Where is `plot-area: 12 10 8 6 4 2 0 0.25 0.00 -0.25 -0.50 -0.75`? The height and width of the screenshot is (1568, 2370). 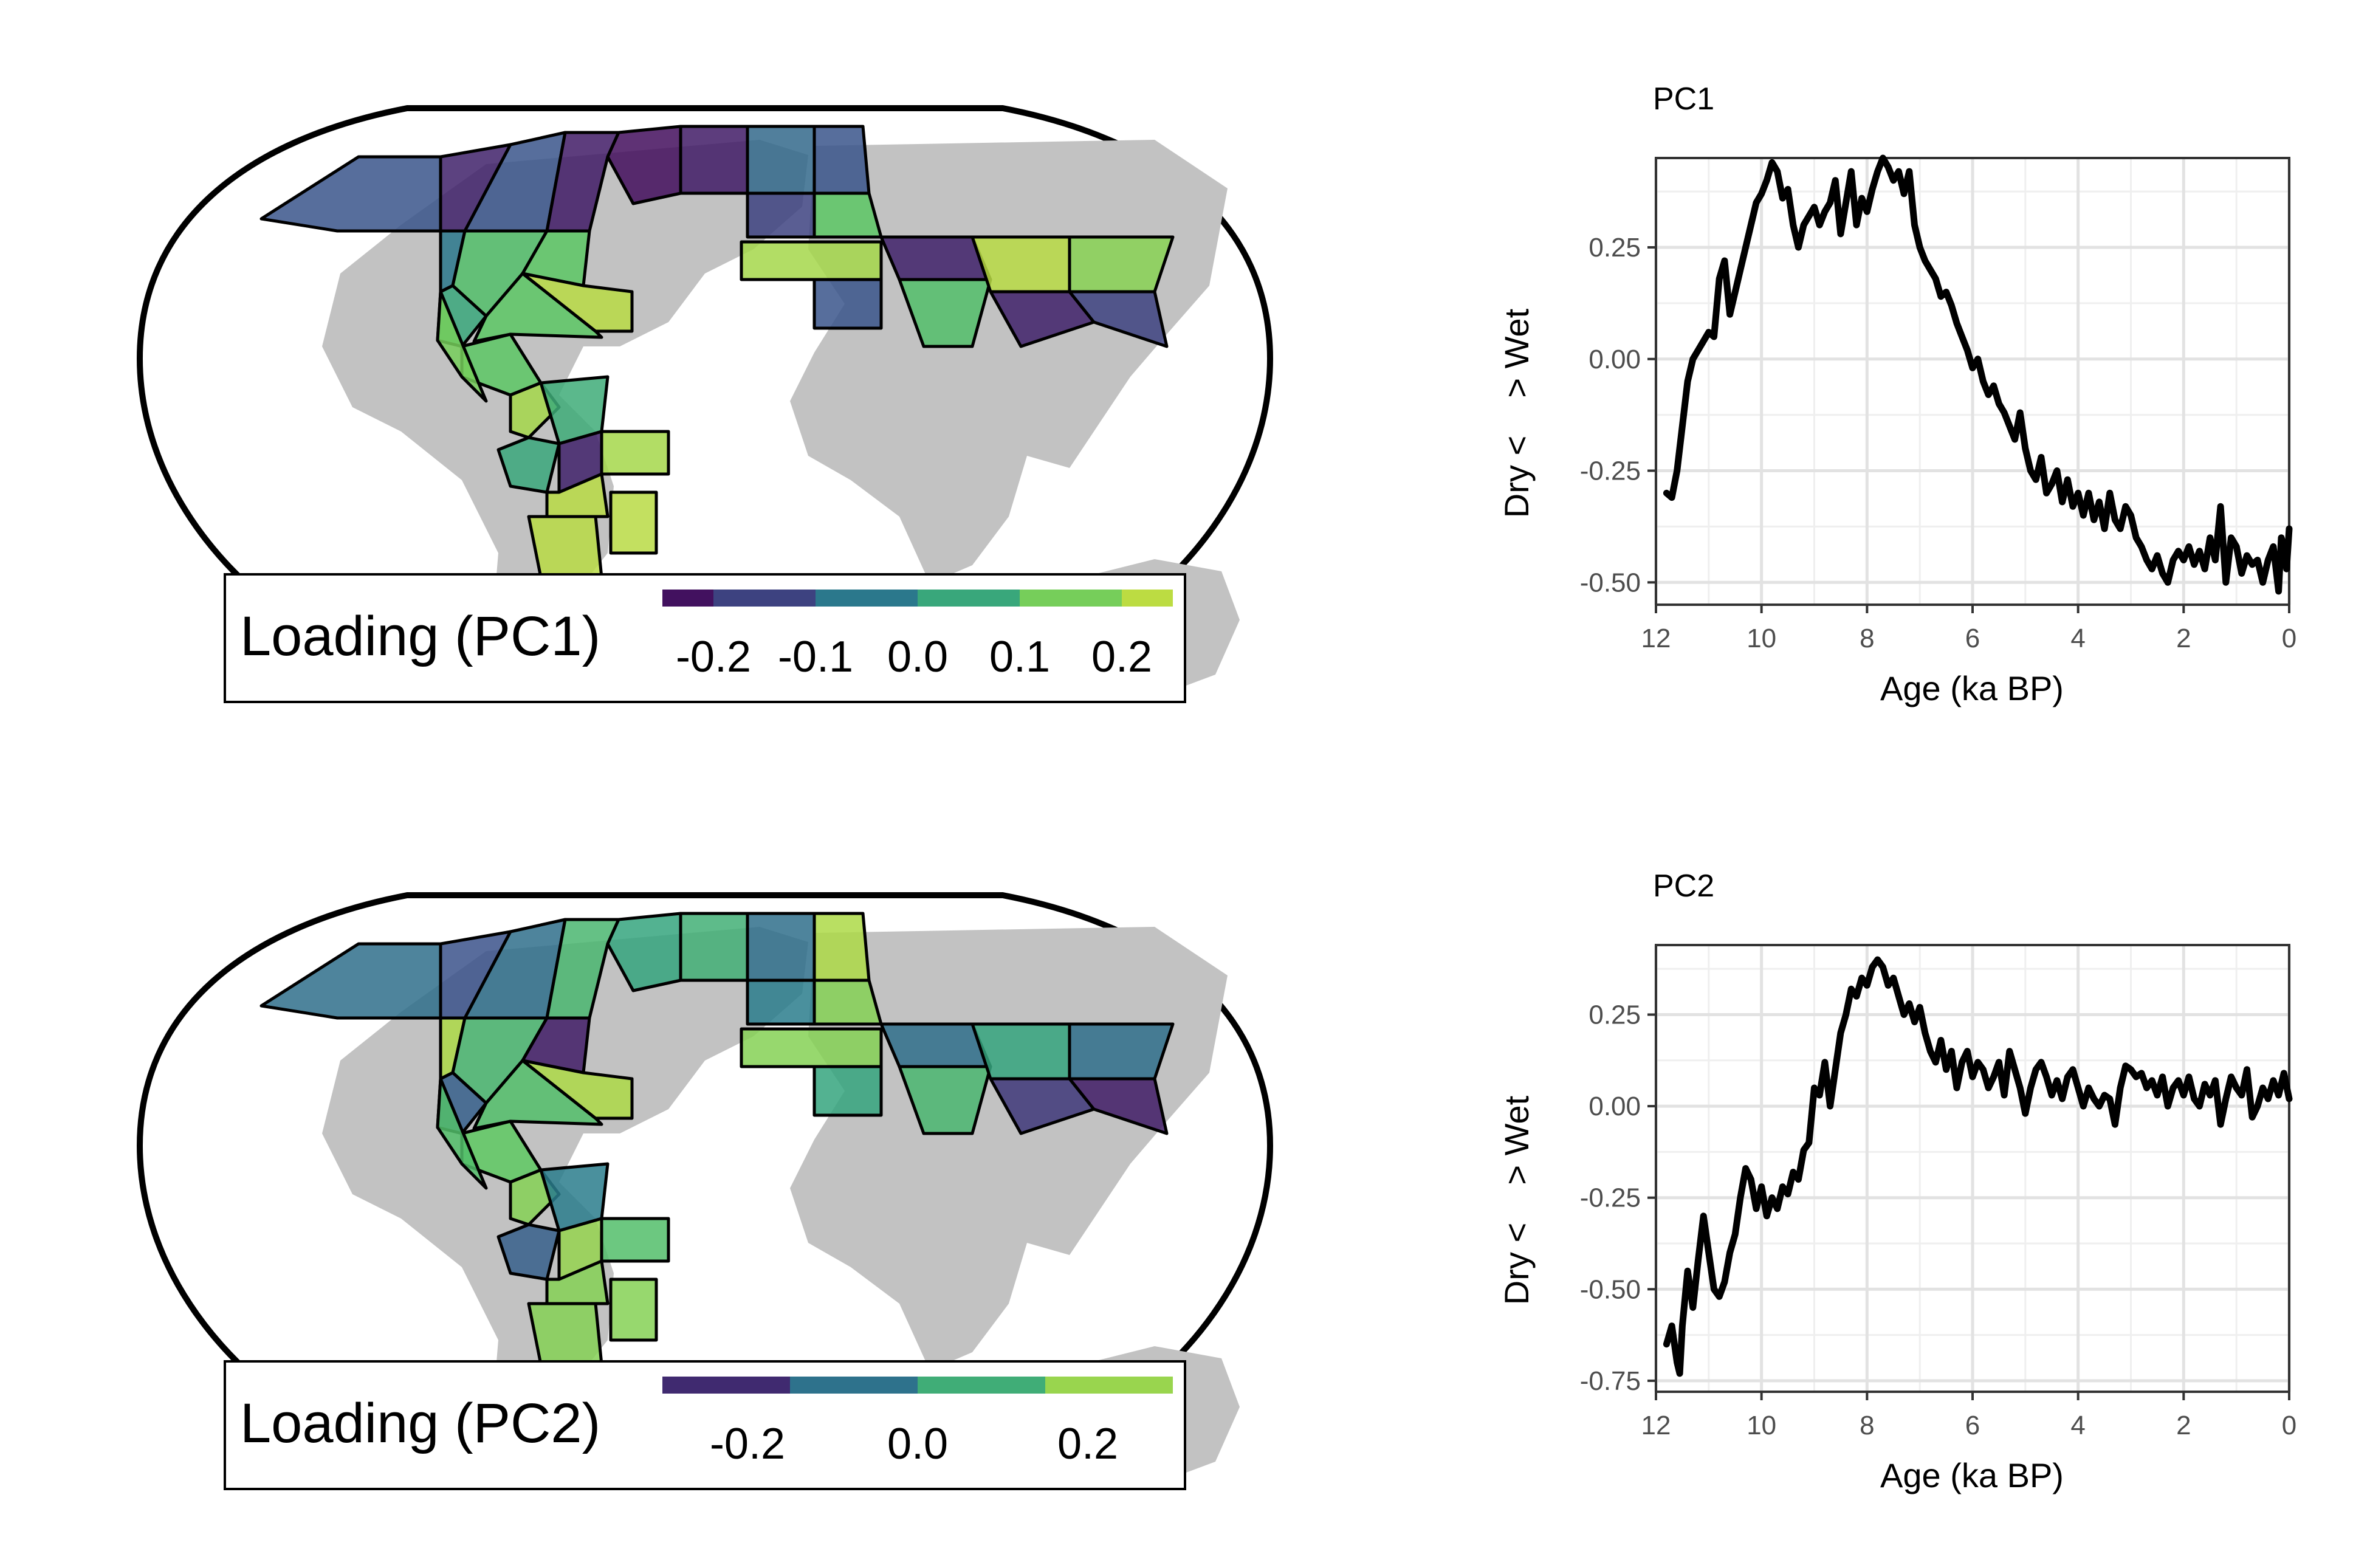
plot-area: 12 10 8 6 4 2 0 0.25 0.00 -0.25 -0.50 -0.75 is located at coordinates (1938, 1192).